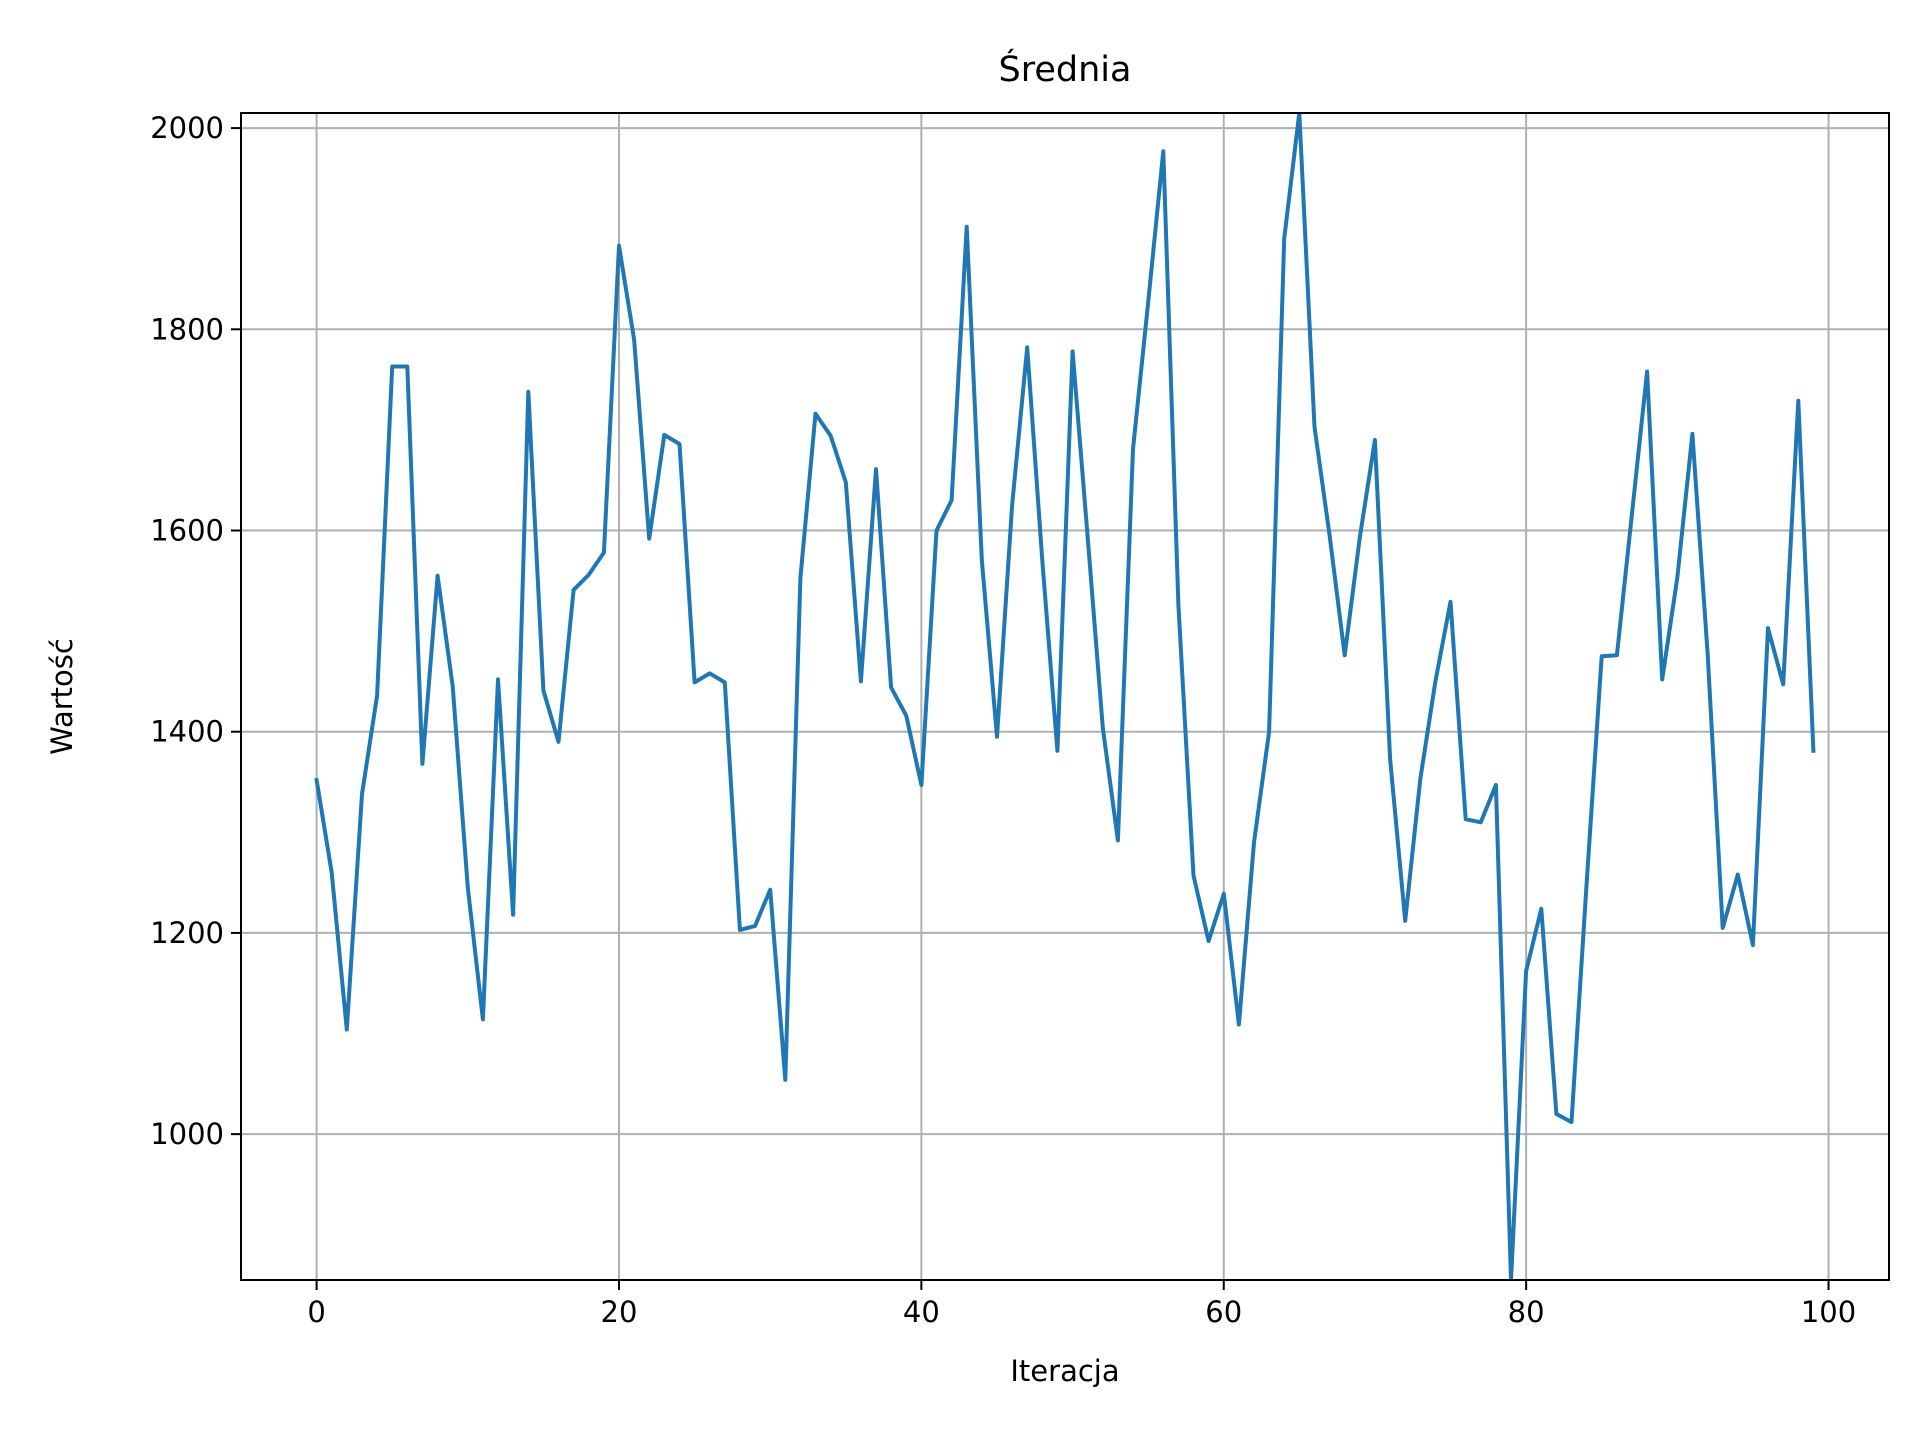 This screenshot has width=1920, height=1440. What do you see at coordinates (1065, 69) in the screenshot?
I see `chart-title: Średnia` at bounding box center [1065, 69].